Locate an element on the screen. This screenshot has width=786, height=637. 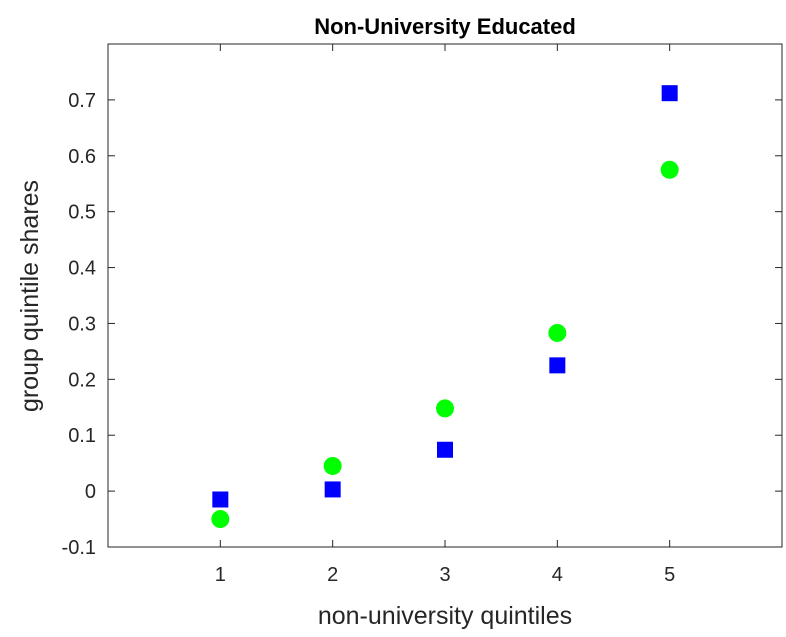
x-tick-label: 5 is located at coordinates (669, 575).